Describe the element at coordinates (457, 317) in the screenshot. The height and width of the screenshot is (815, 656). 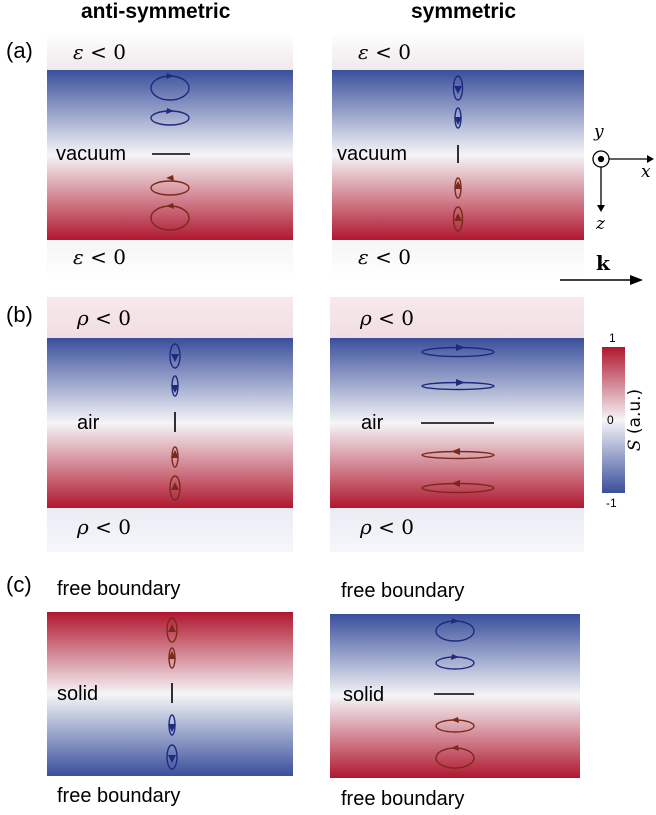
I see `panel-b-right-top-region` at that location.